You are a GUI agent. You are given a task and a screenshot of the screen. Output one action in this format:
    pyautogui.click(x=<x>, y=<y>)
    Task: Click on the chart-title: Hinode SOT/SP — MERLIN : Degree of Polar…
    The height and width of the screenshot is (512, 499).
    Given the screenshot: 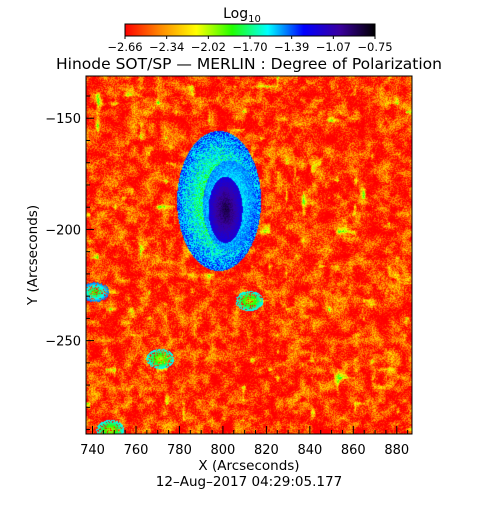 What is the action you would take?
    pyautogui.click(x=249, y=64)
    